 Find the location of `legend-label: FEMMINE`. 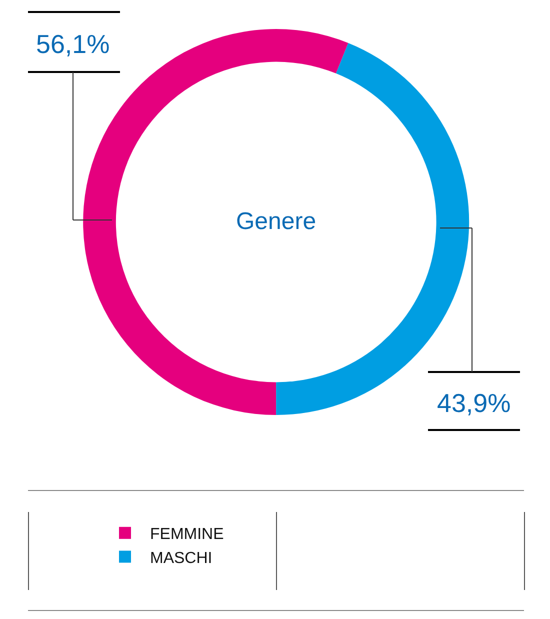

legend-label: FEMMINE is located at coordinates (187, 535).